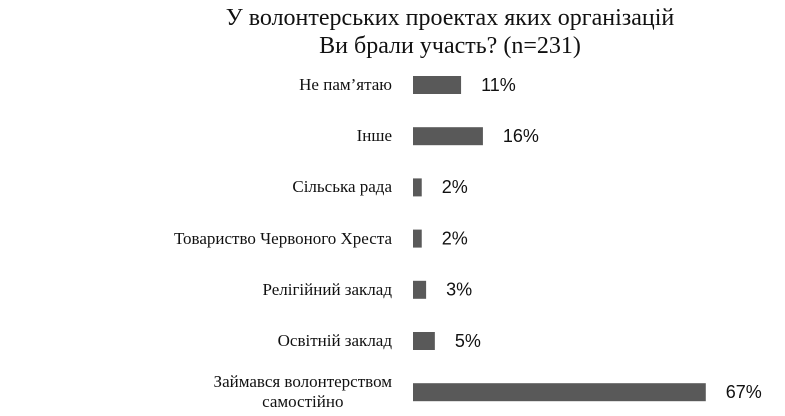  I want to click on value-label: 16%, so click(521, 136).